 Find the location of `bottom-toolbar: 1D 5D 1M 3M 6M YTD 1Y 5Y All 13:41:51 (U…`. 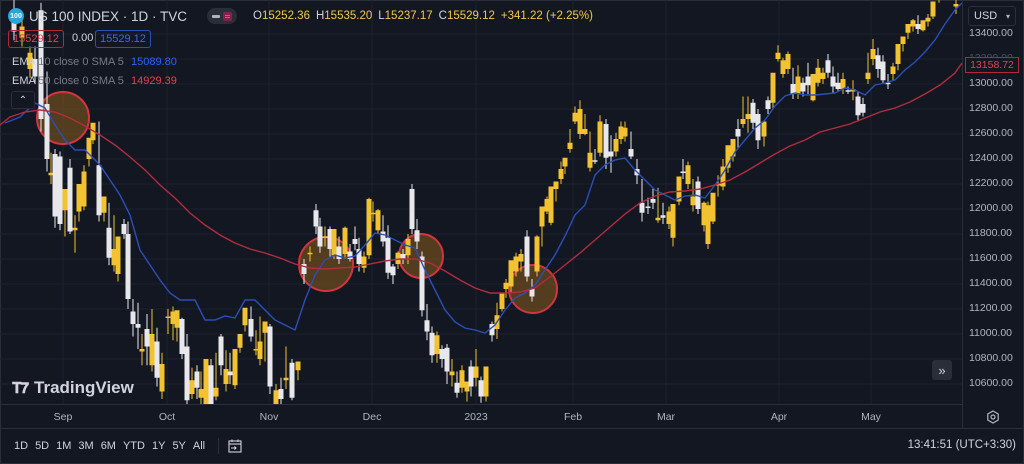

bottom-toolbar: 1D 5D 1M 3M 6M YTD 1Y 5Y All 13:41:51 (U… is located at coordinates (512, 446).